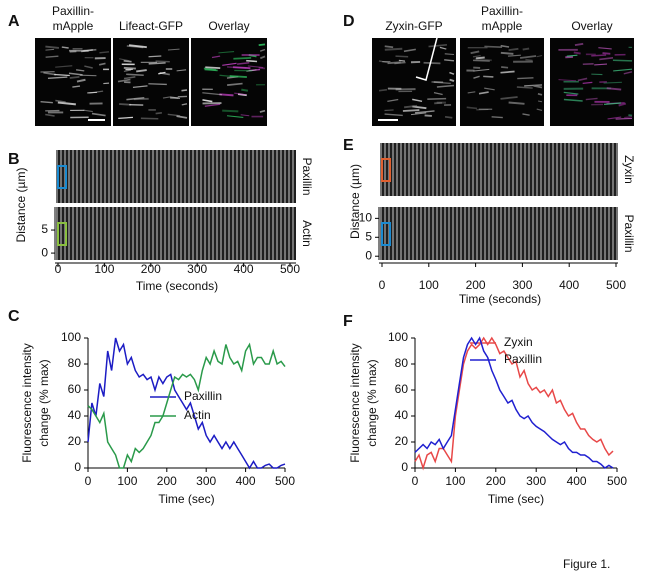  Describe the element at coordinates (518, 342) in the screenshot. I see `legend-label: Zyxin` at that location.